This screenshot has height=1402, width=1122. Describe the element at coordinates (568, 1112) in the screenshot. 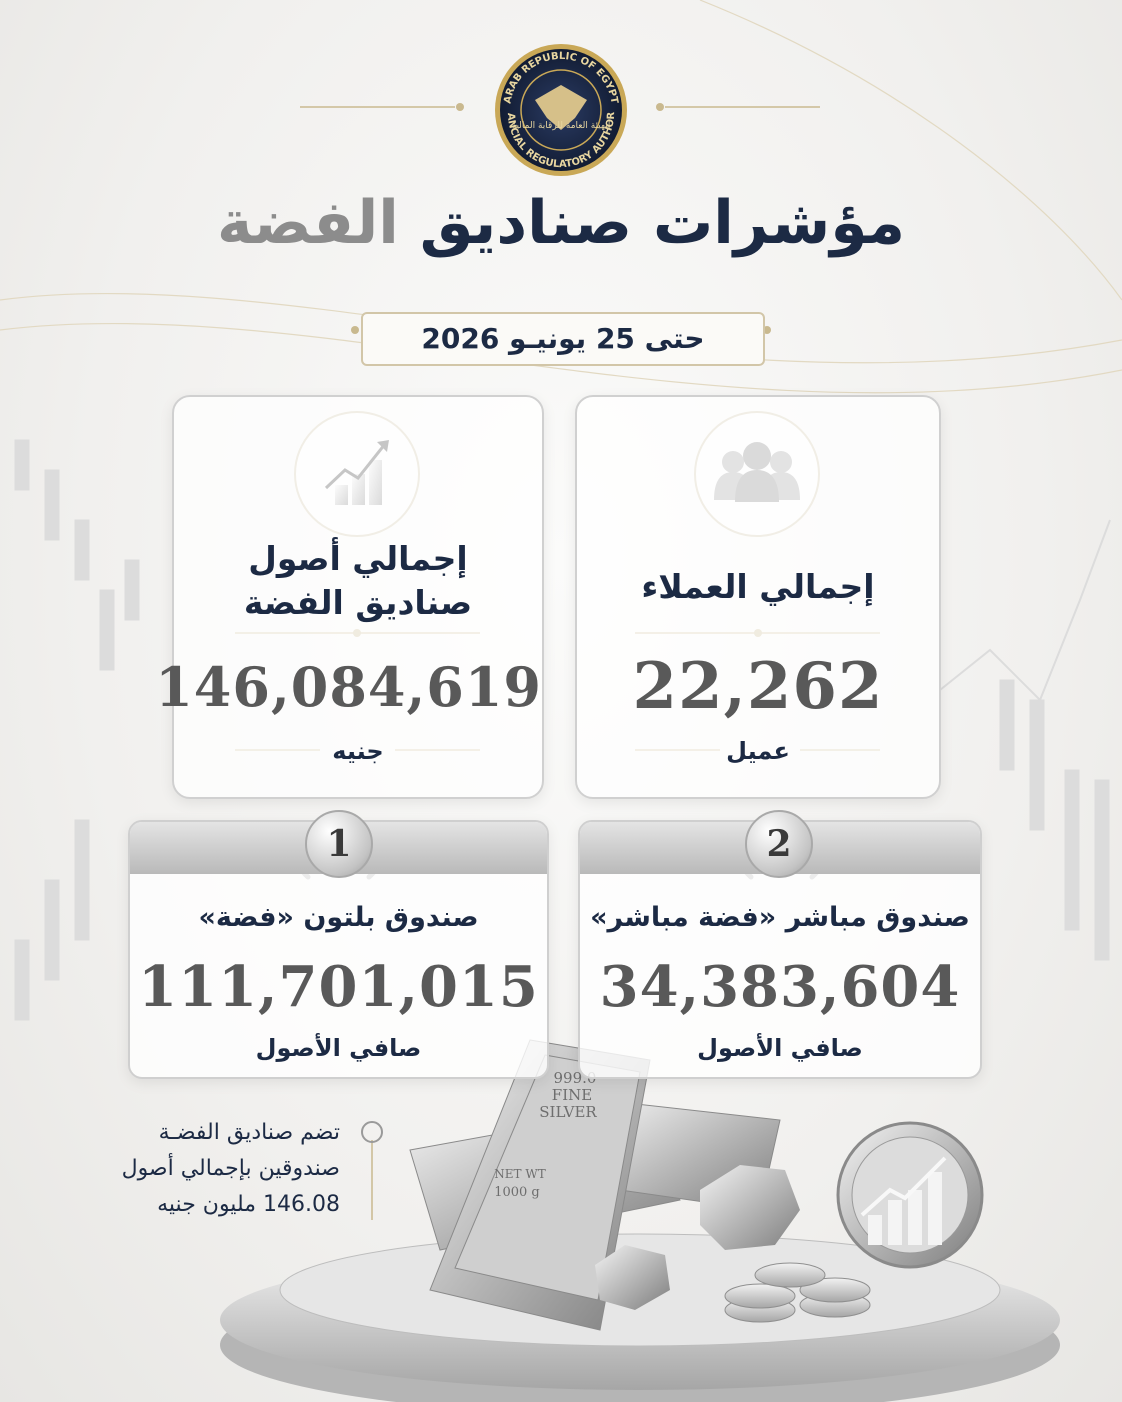

I see `bar-text: SILVER` at that location.